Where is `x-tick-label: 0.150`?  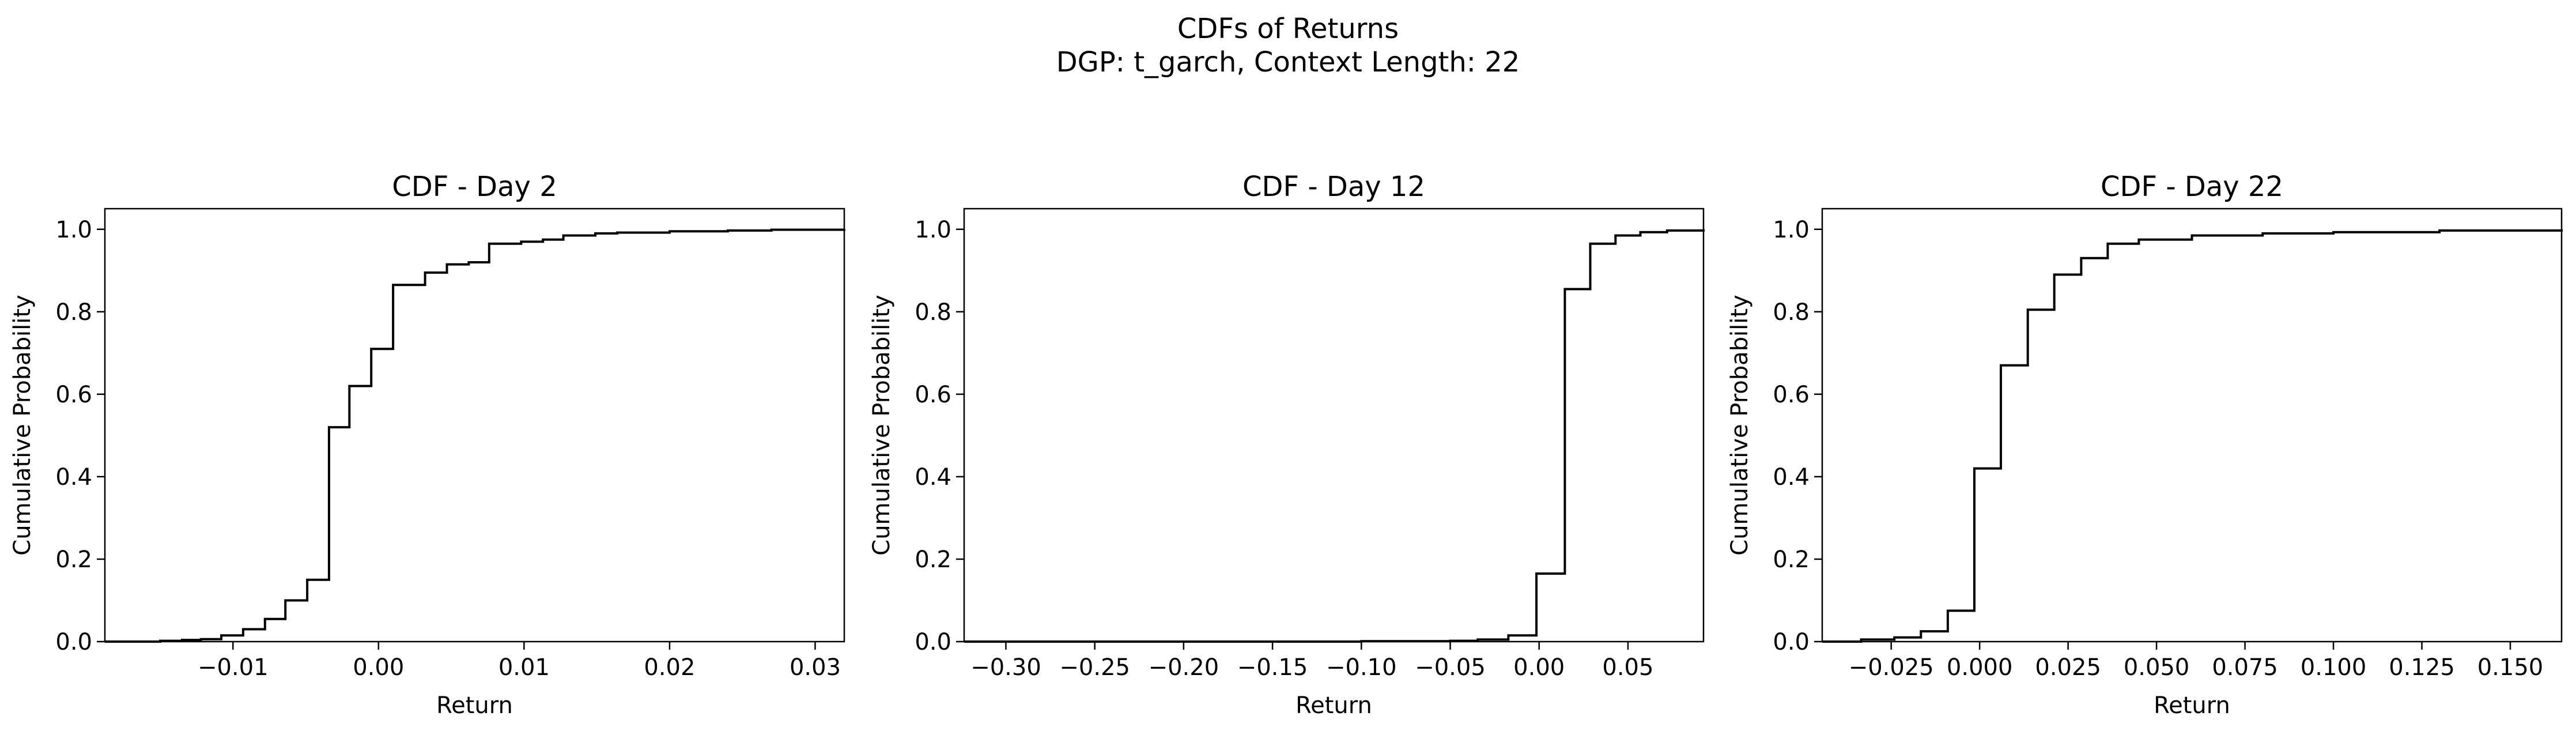 x-tick-label: 0.150 is located at coordinates (2510, 667).